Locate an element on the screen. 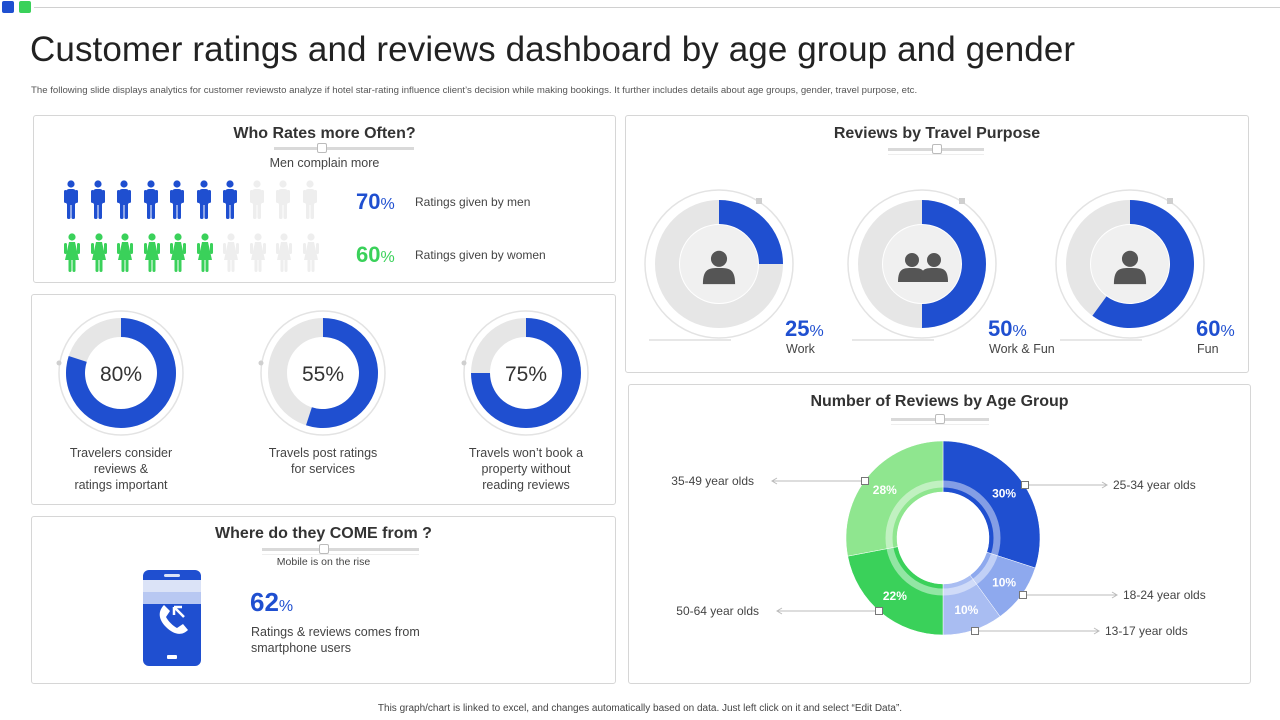  stat-label-line: for services is located at coordinates (323, 469).